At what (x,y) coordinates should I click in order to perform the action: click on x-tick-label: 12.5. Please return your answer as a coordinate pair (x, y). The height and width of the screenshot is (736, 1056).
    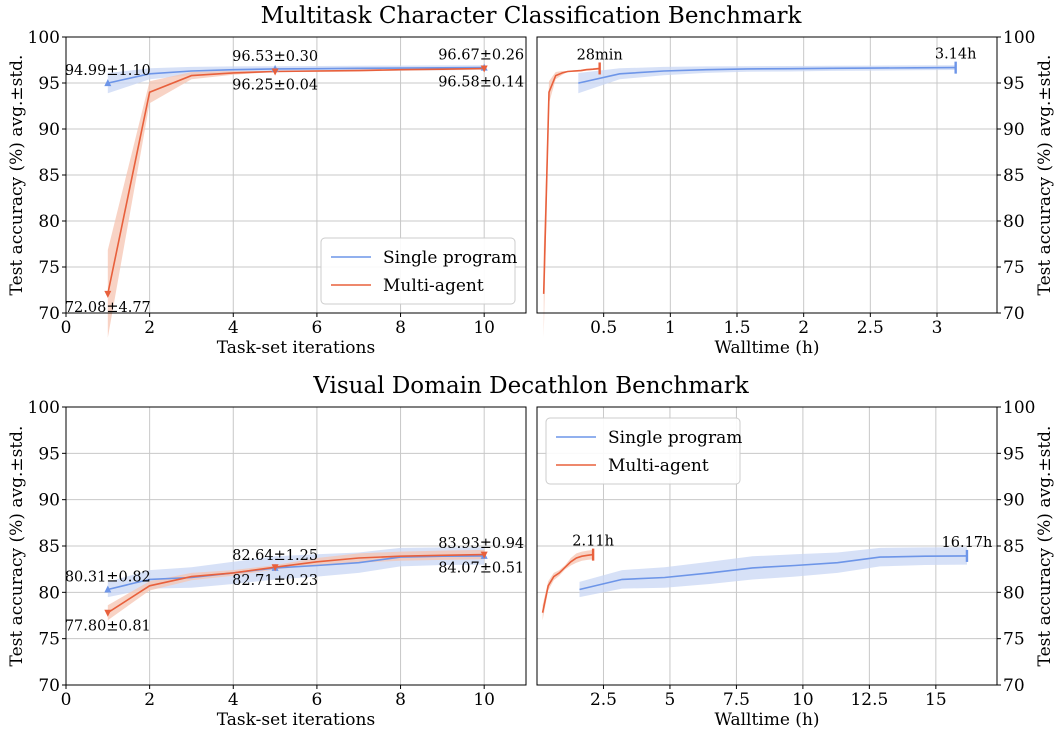
    Looking at the image, I should click on (869, 700).